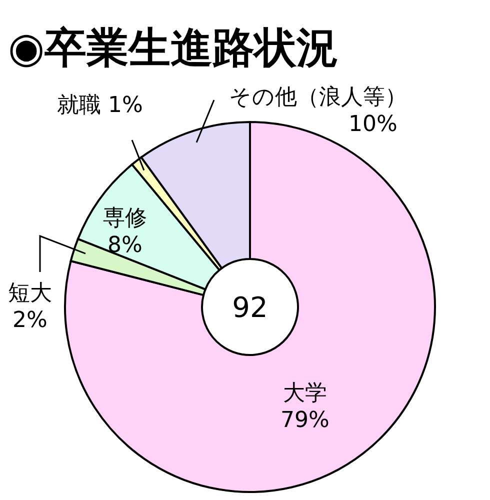 The width and height of the screenshot is (490, 500). I want to click on title: ◉卒業生進路状況, so click(173, 47).